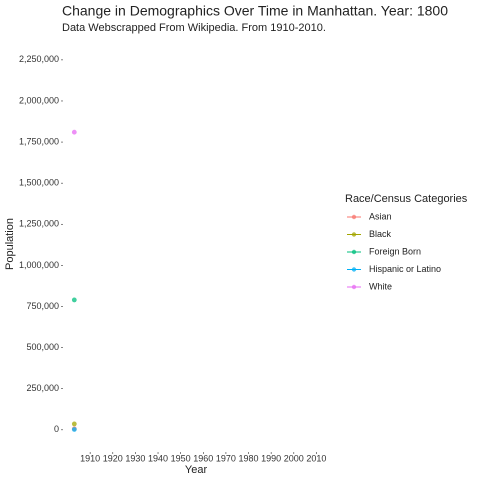 Image resolution: width=480 pixels, height=480 pixels. Describe the element at coordinates (39, 183) in the screenshot. I see `y-tick-label: 1,500,000` at that location.